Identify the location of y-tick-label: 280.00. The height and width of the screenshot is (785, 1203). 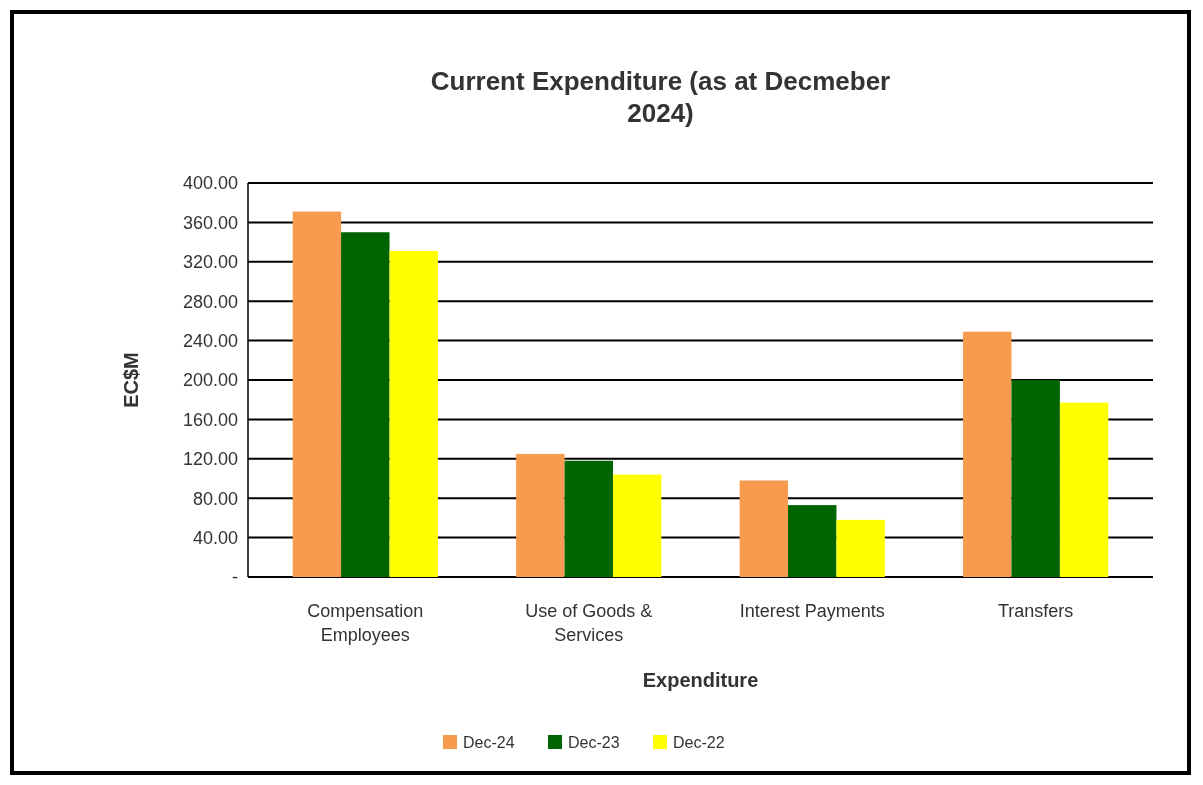
(210, 301).